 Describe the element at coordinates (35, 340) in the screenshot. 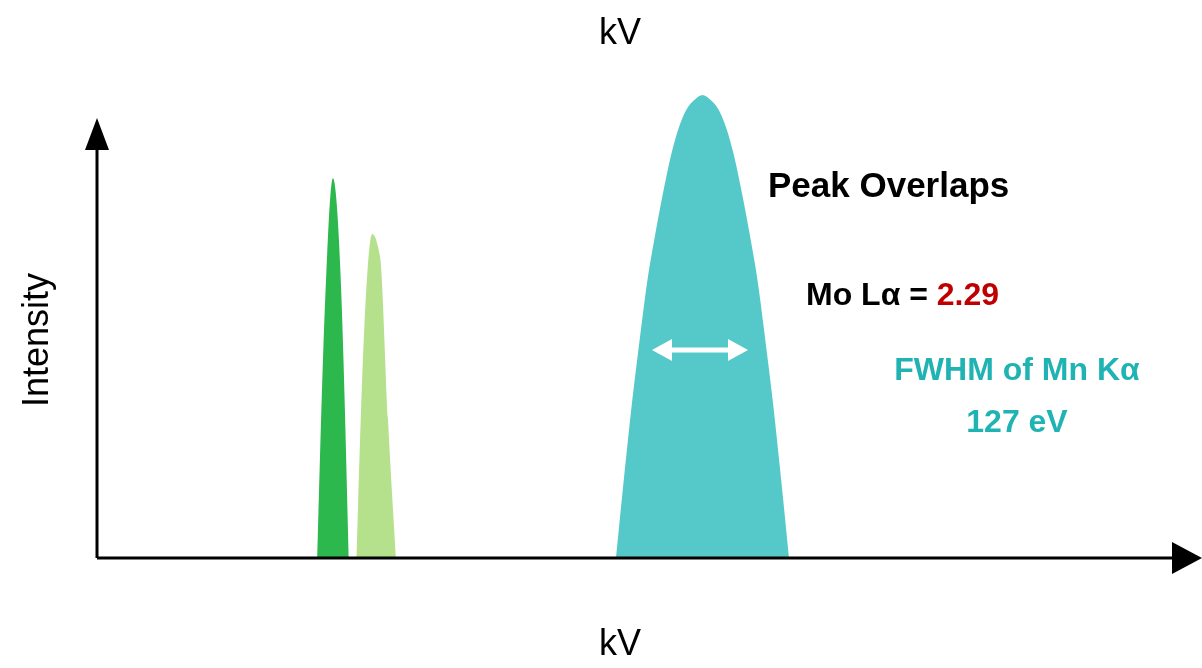

I see `y-axis-title: Intensity` at that location.